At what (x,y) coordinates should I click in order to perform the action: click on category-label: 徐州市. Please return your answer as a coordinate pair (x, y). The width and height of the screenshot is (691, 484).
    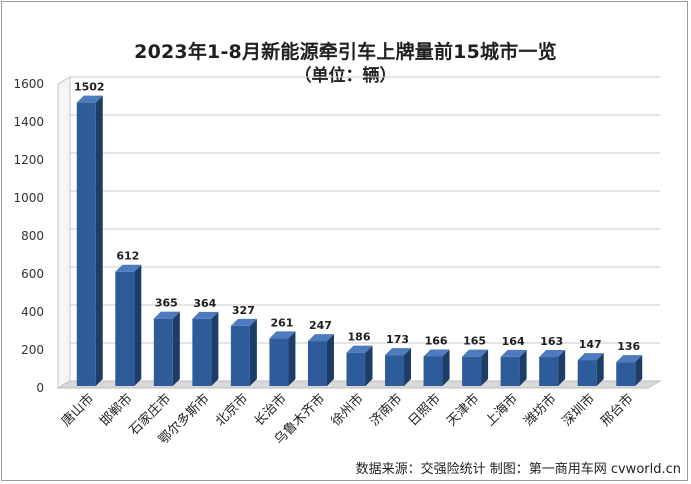
    Looking at the image, I should click on (347, 410).